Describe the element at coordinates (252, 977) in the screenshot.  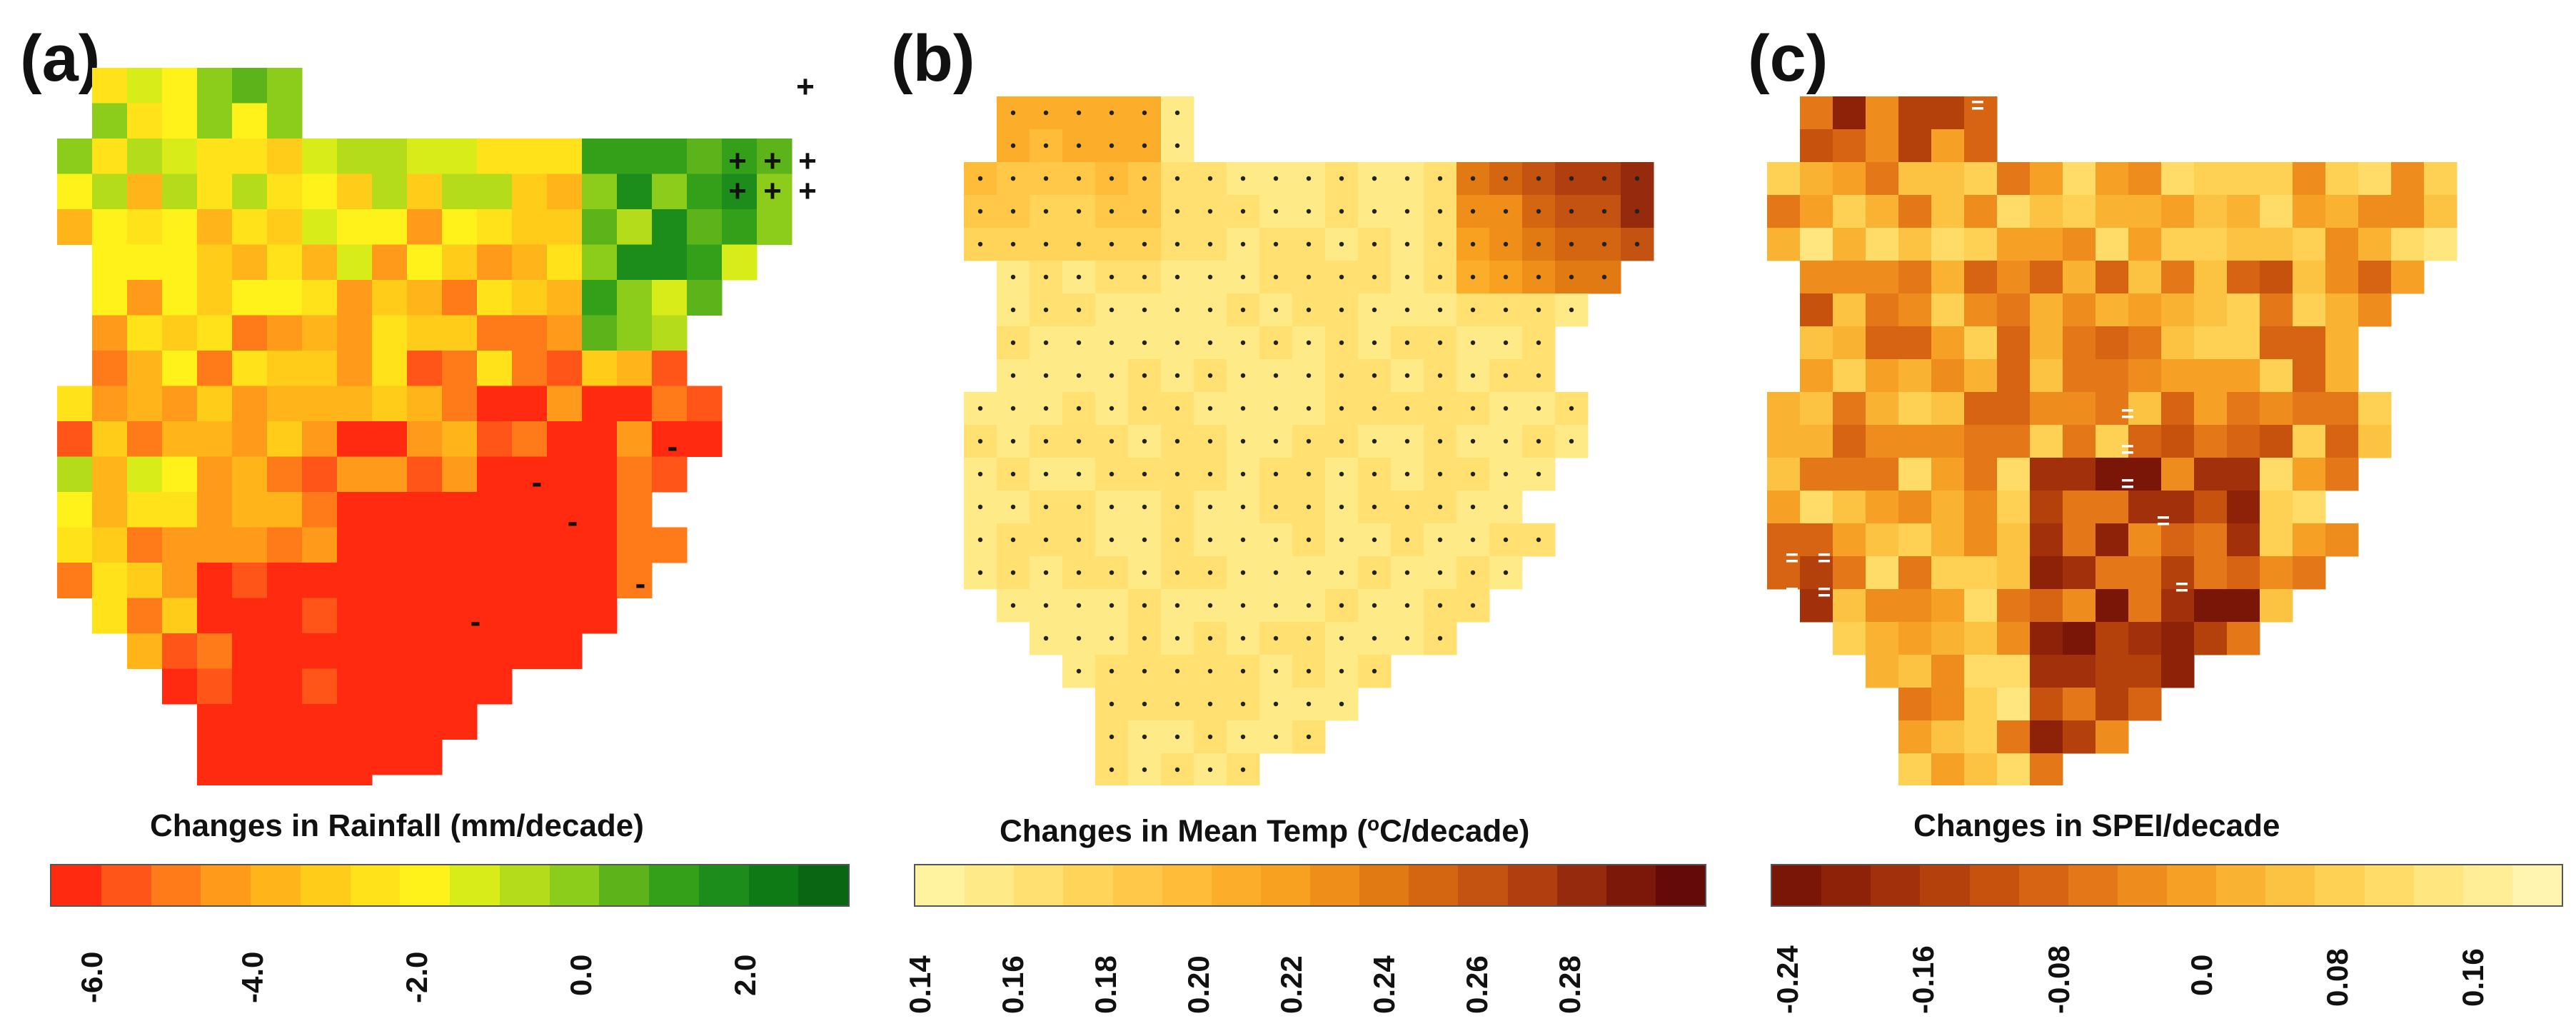
I see `tick-rainfall-2: -4.0` at that location.